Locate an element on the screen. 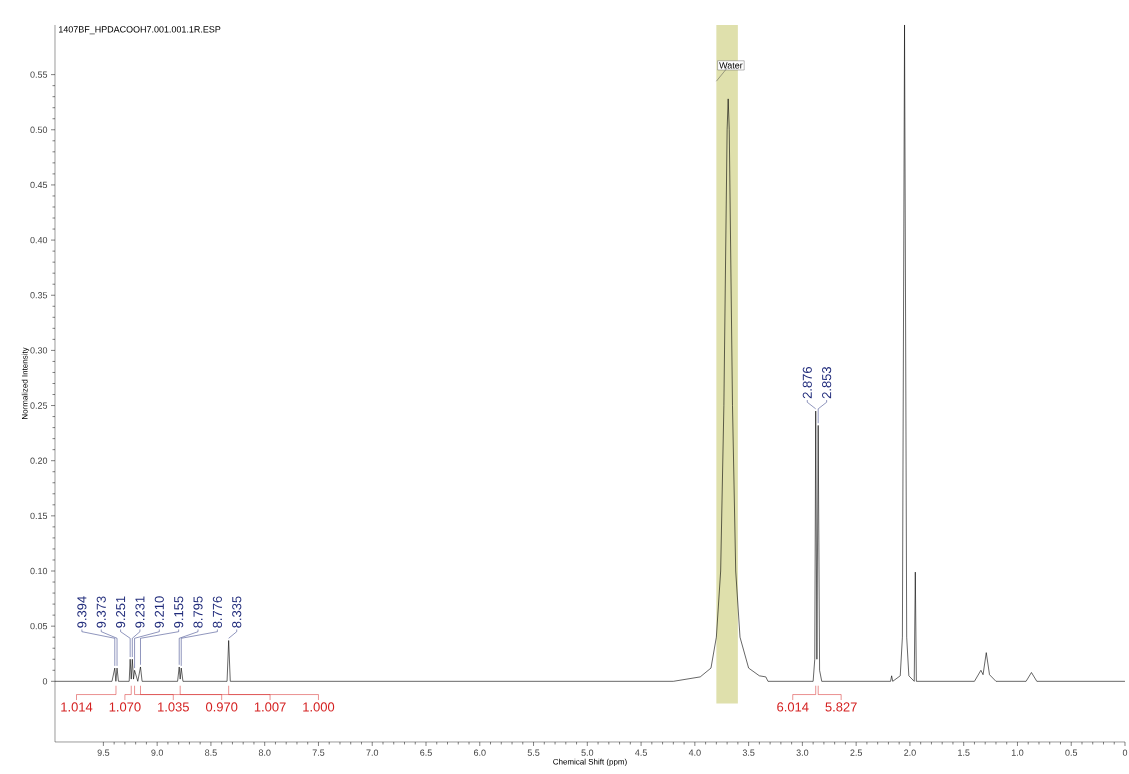  y-tick-label: 0.05 is located at coordinates (39, 626).